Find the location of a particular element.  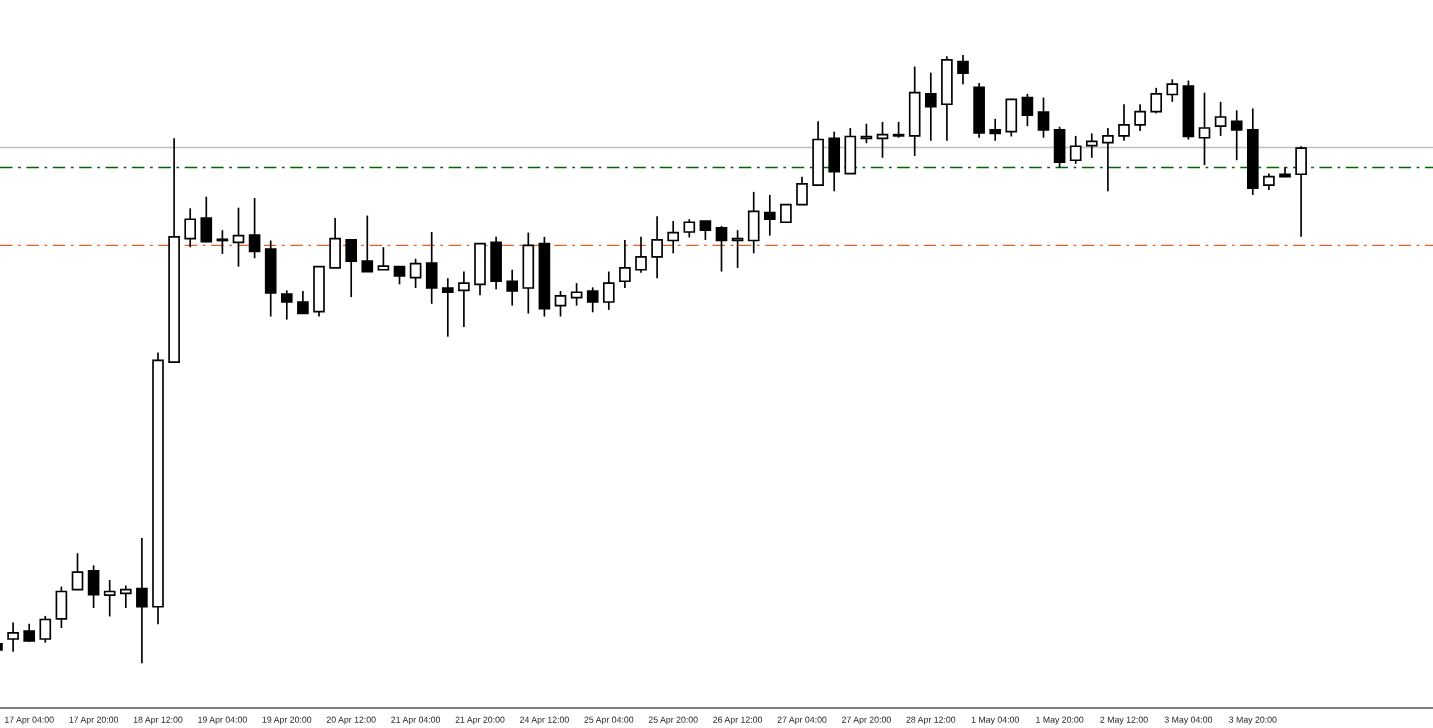

x-tick-label: 20 Apr 12:00 is located at coordinates (351, 720).